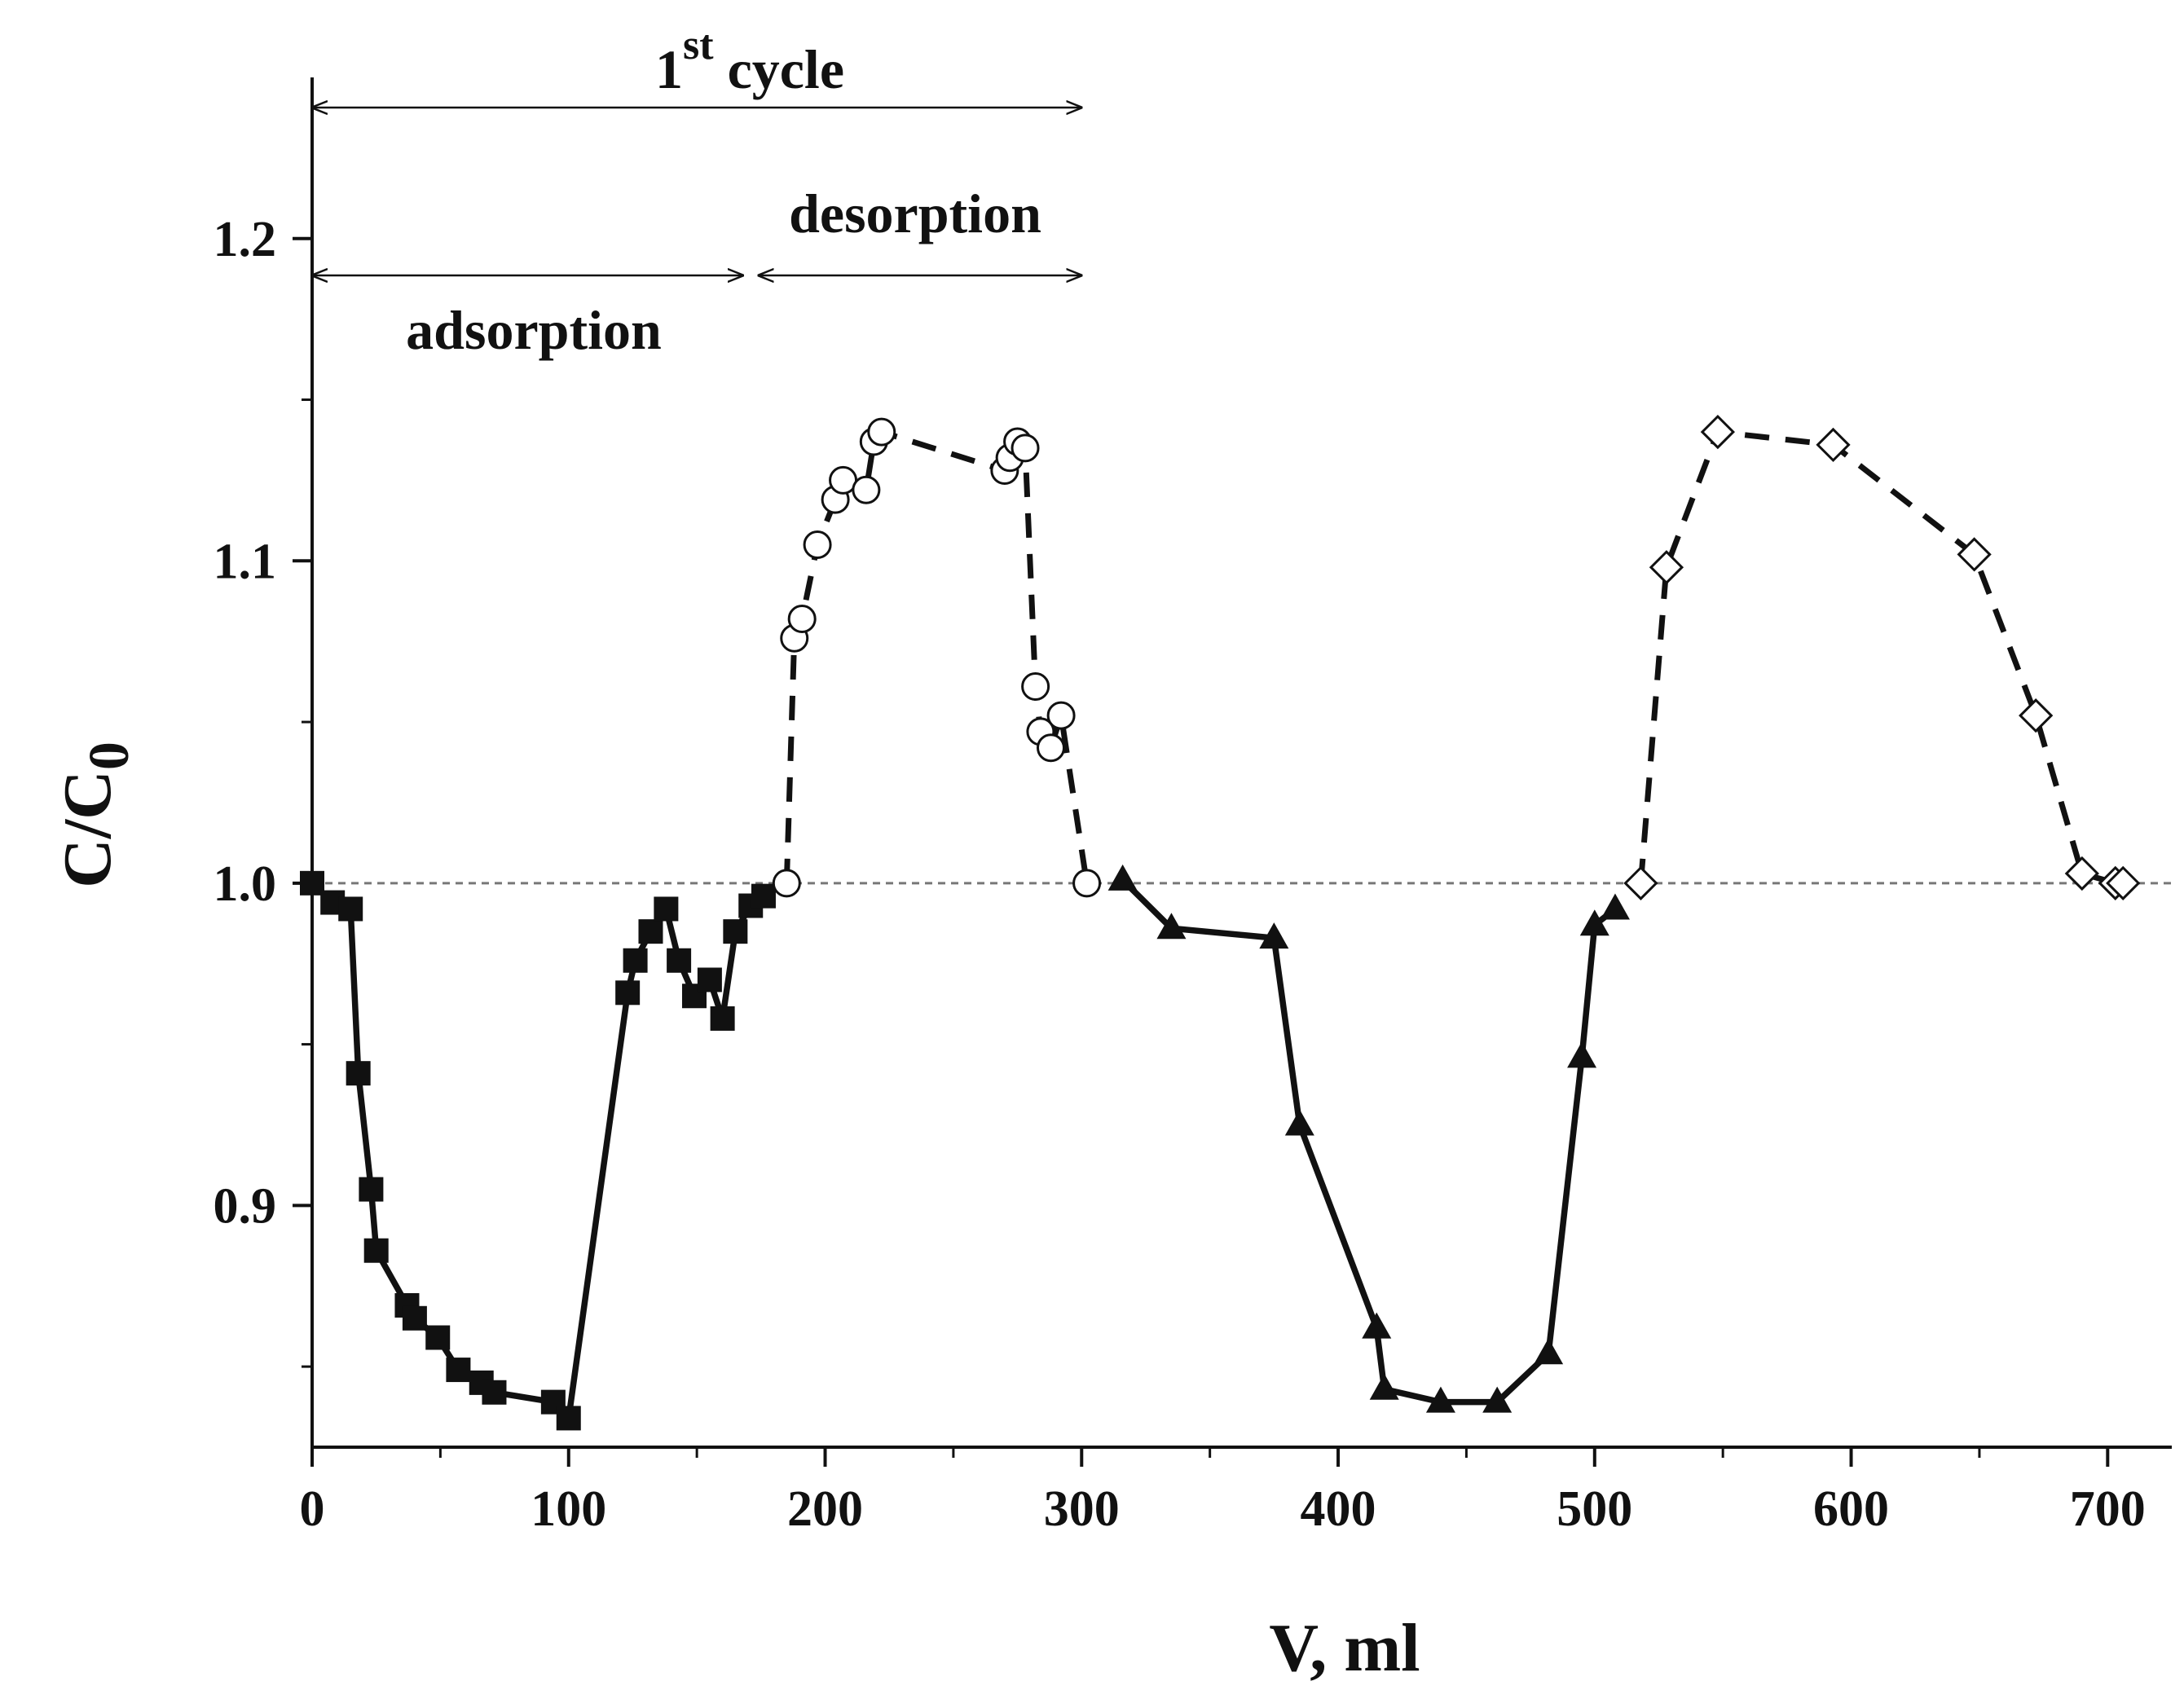  I want to click on x-tick-label: 0, so click(312, 1509).